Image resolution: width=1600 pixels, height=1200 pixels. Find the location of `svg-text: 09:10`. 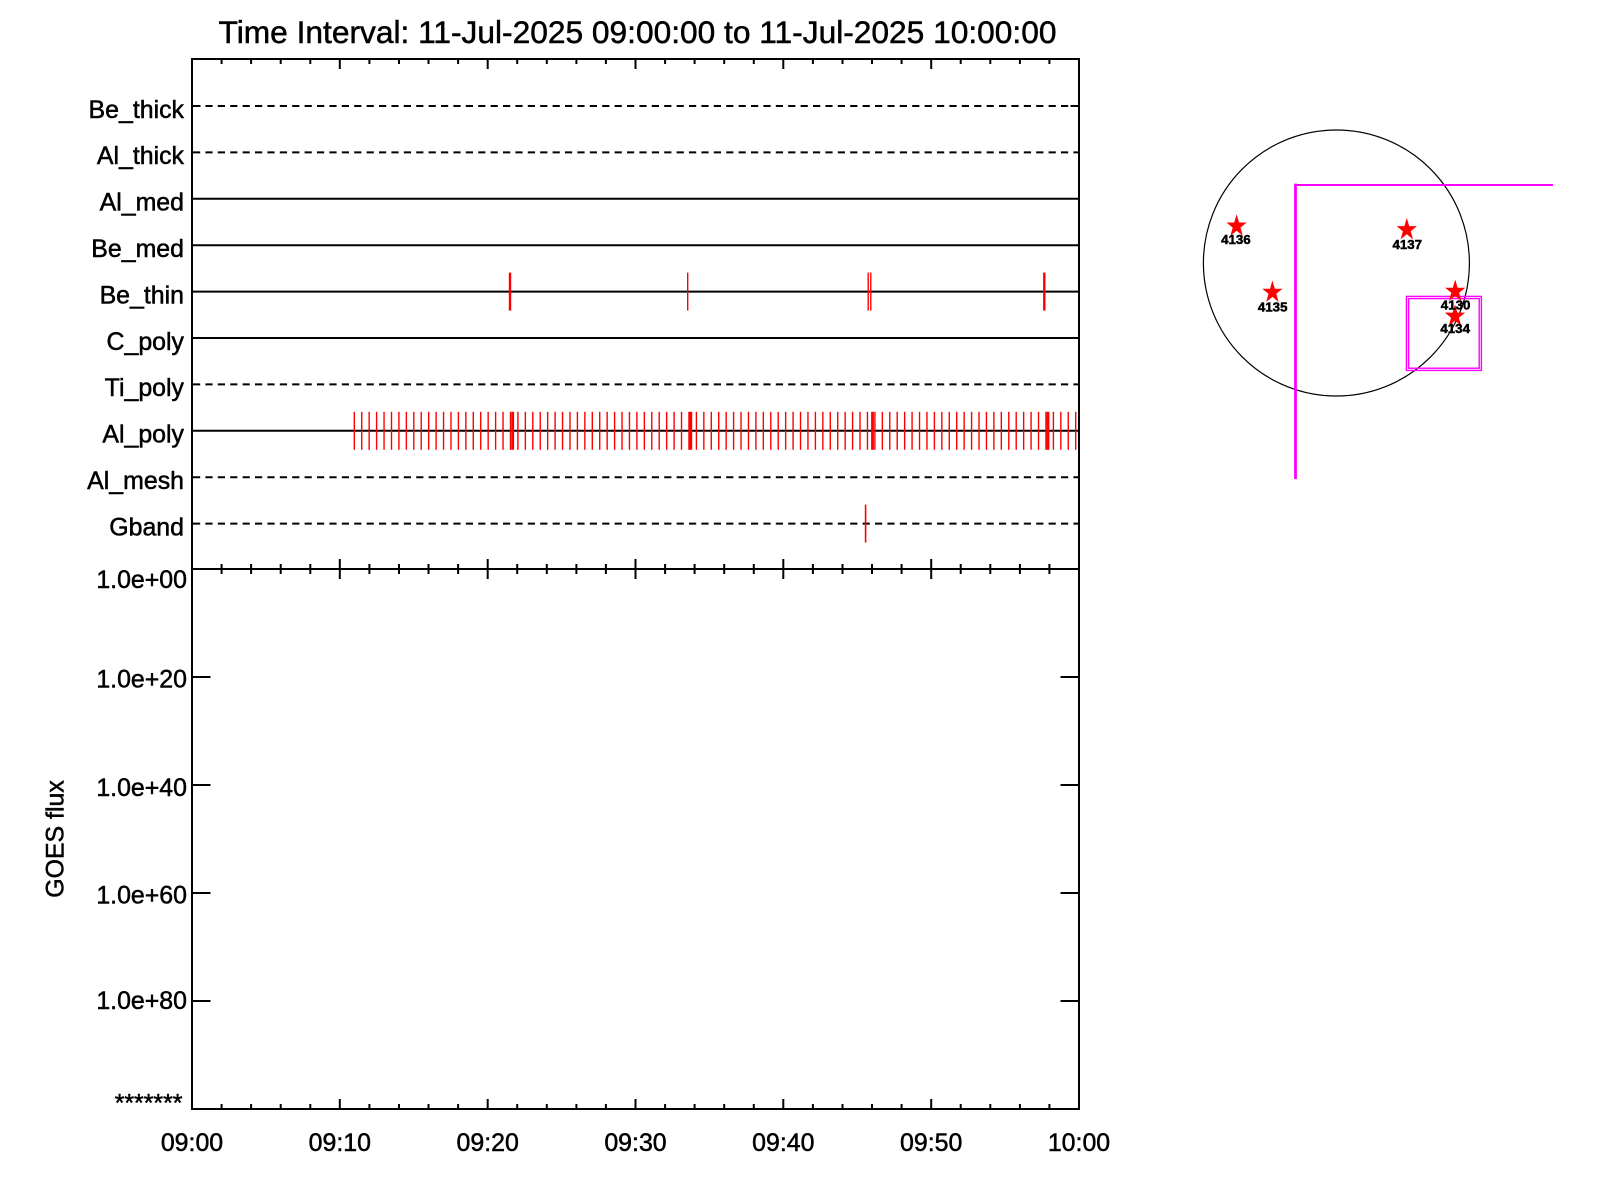

svg-text: 09:10 is located at coordinates (340, 1143).